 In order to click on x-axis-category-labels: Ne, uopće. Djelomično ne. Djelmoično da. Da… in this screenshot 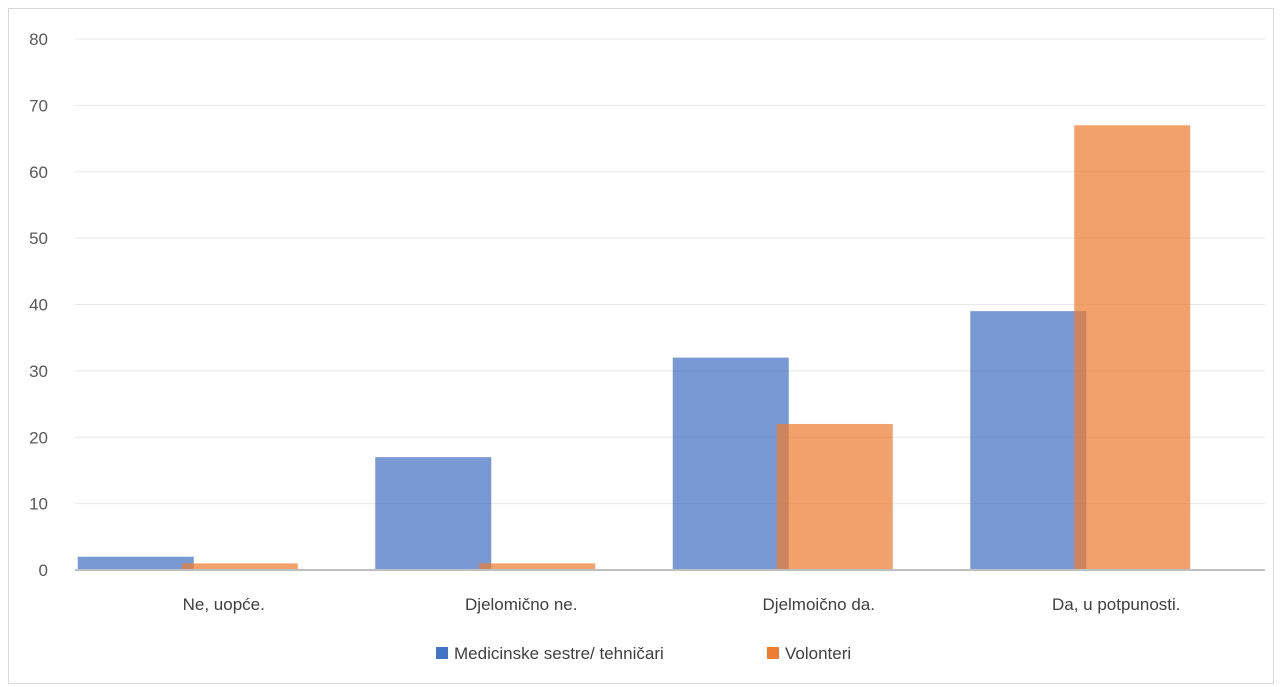, I will do `click(682, 604)`.